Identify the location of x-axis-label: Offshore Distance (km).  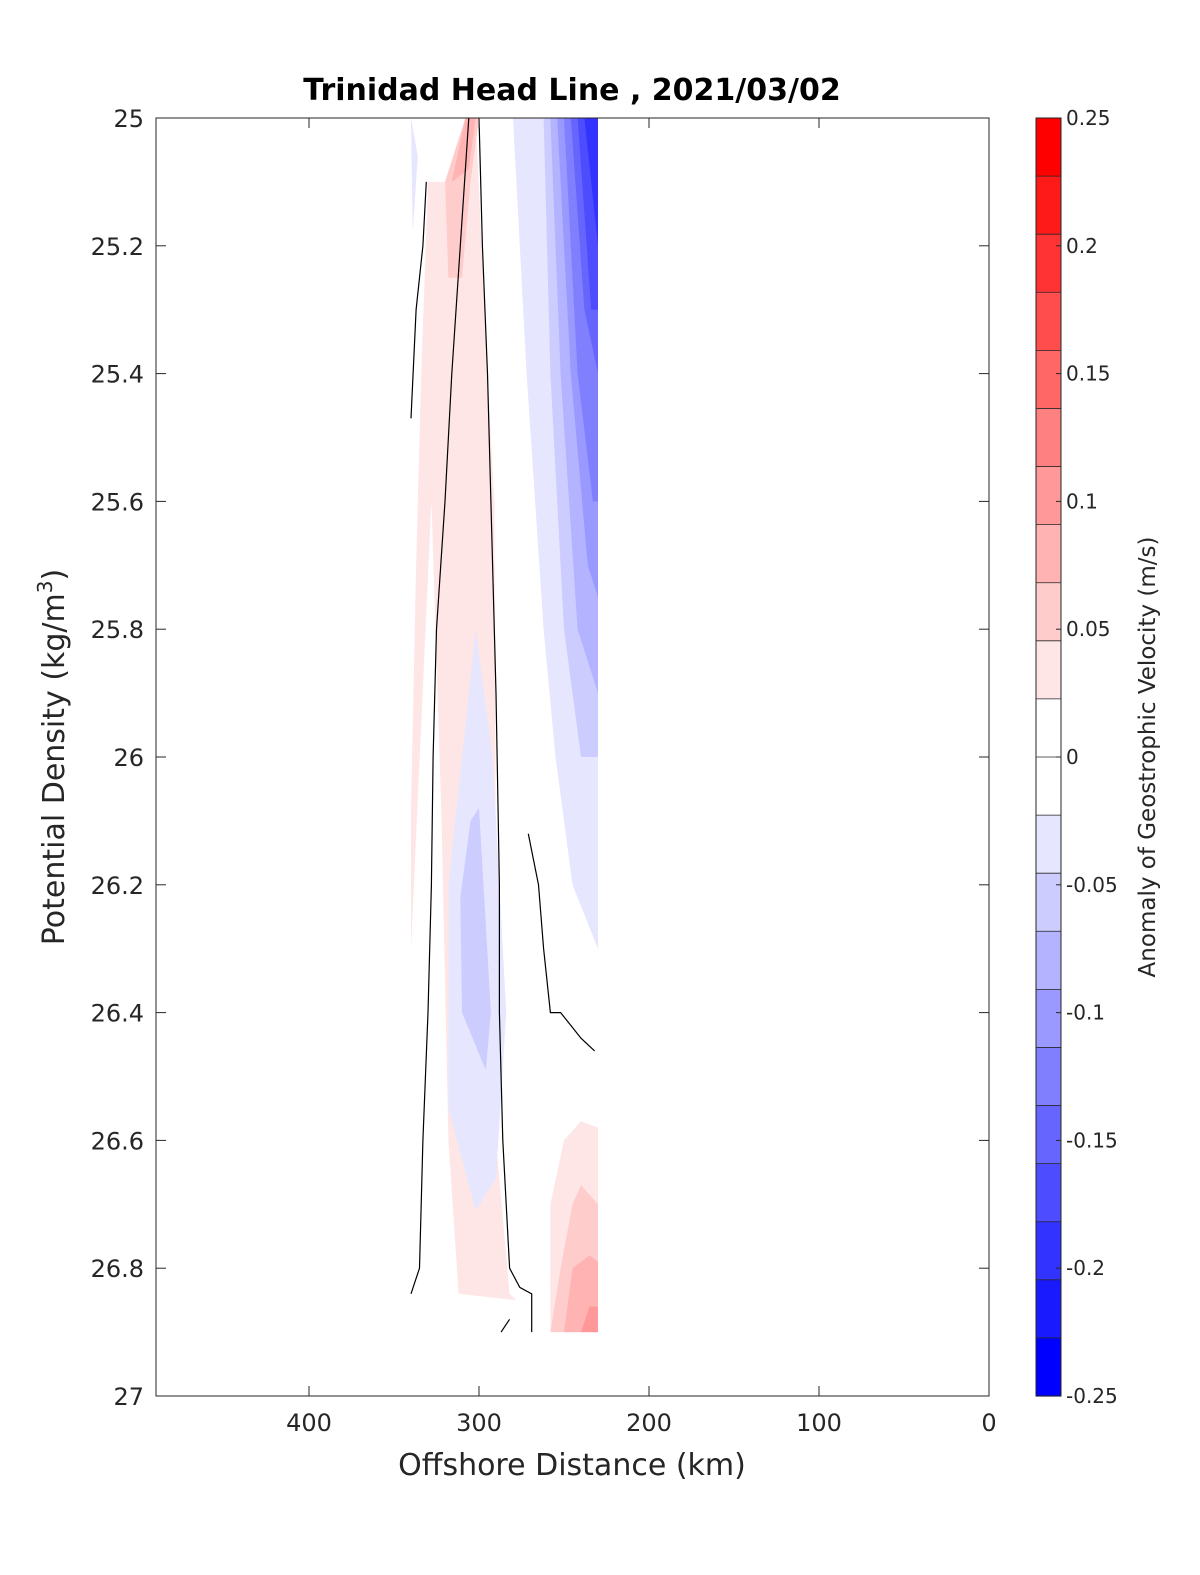
(572, 1465).